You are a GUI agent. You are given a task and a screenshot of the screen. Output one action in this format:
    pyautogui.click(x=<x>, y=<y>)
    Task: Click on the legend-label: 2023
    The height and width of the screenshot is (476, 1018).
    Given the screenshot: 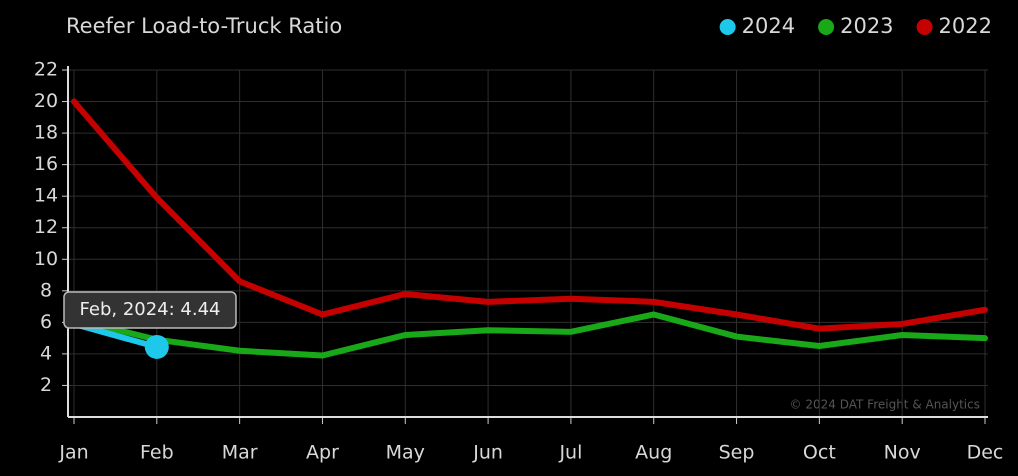 What is the action you would take?
    pyautogui.click(x=866, y=26)
    